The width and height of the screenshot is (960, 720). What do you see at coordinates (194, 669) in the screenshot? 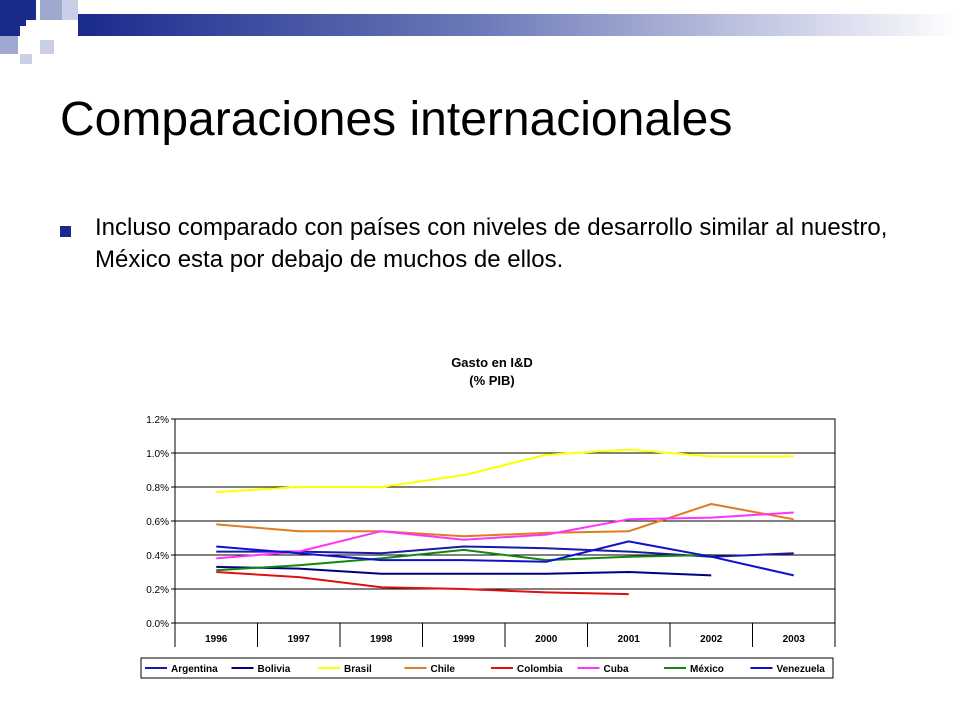
I see `legend-label: Argentina` at bounding box center [194, 669].